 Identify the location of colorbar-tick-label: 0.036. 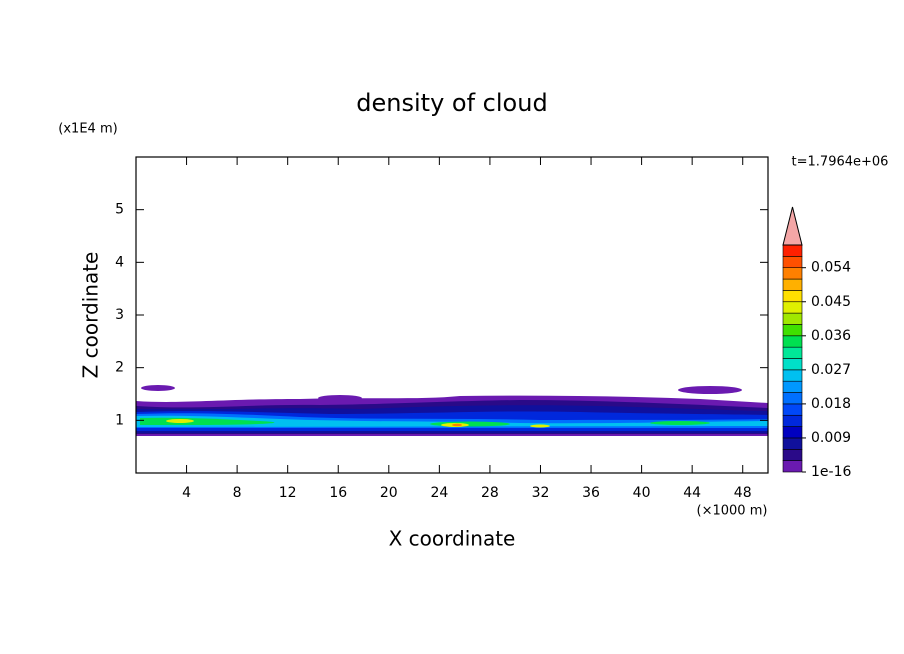
(831, 336).